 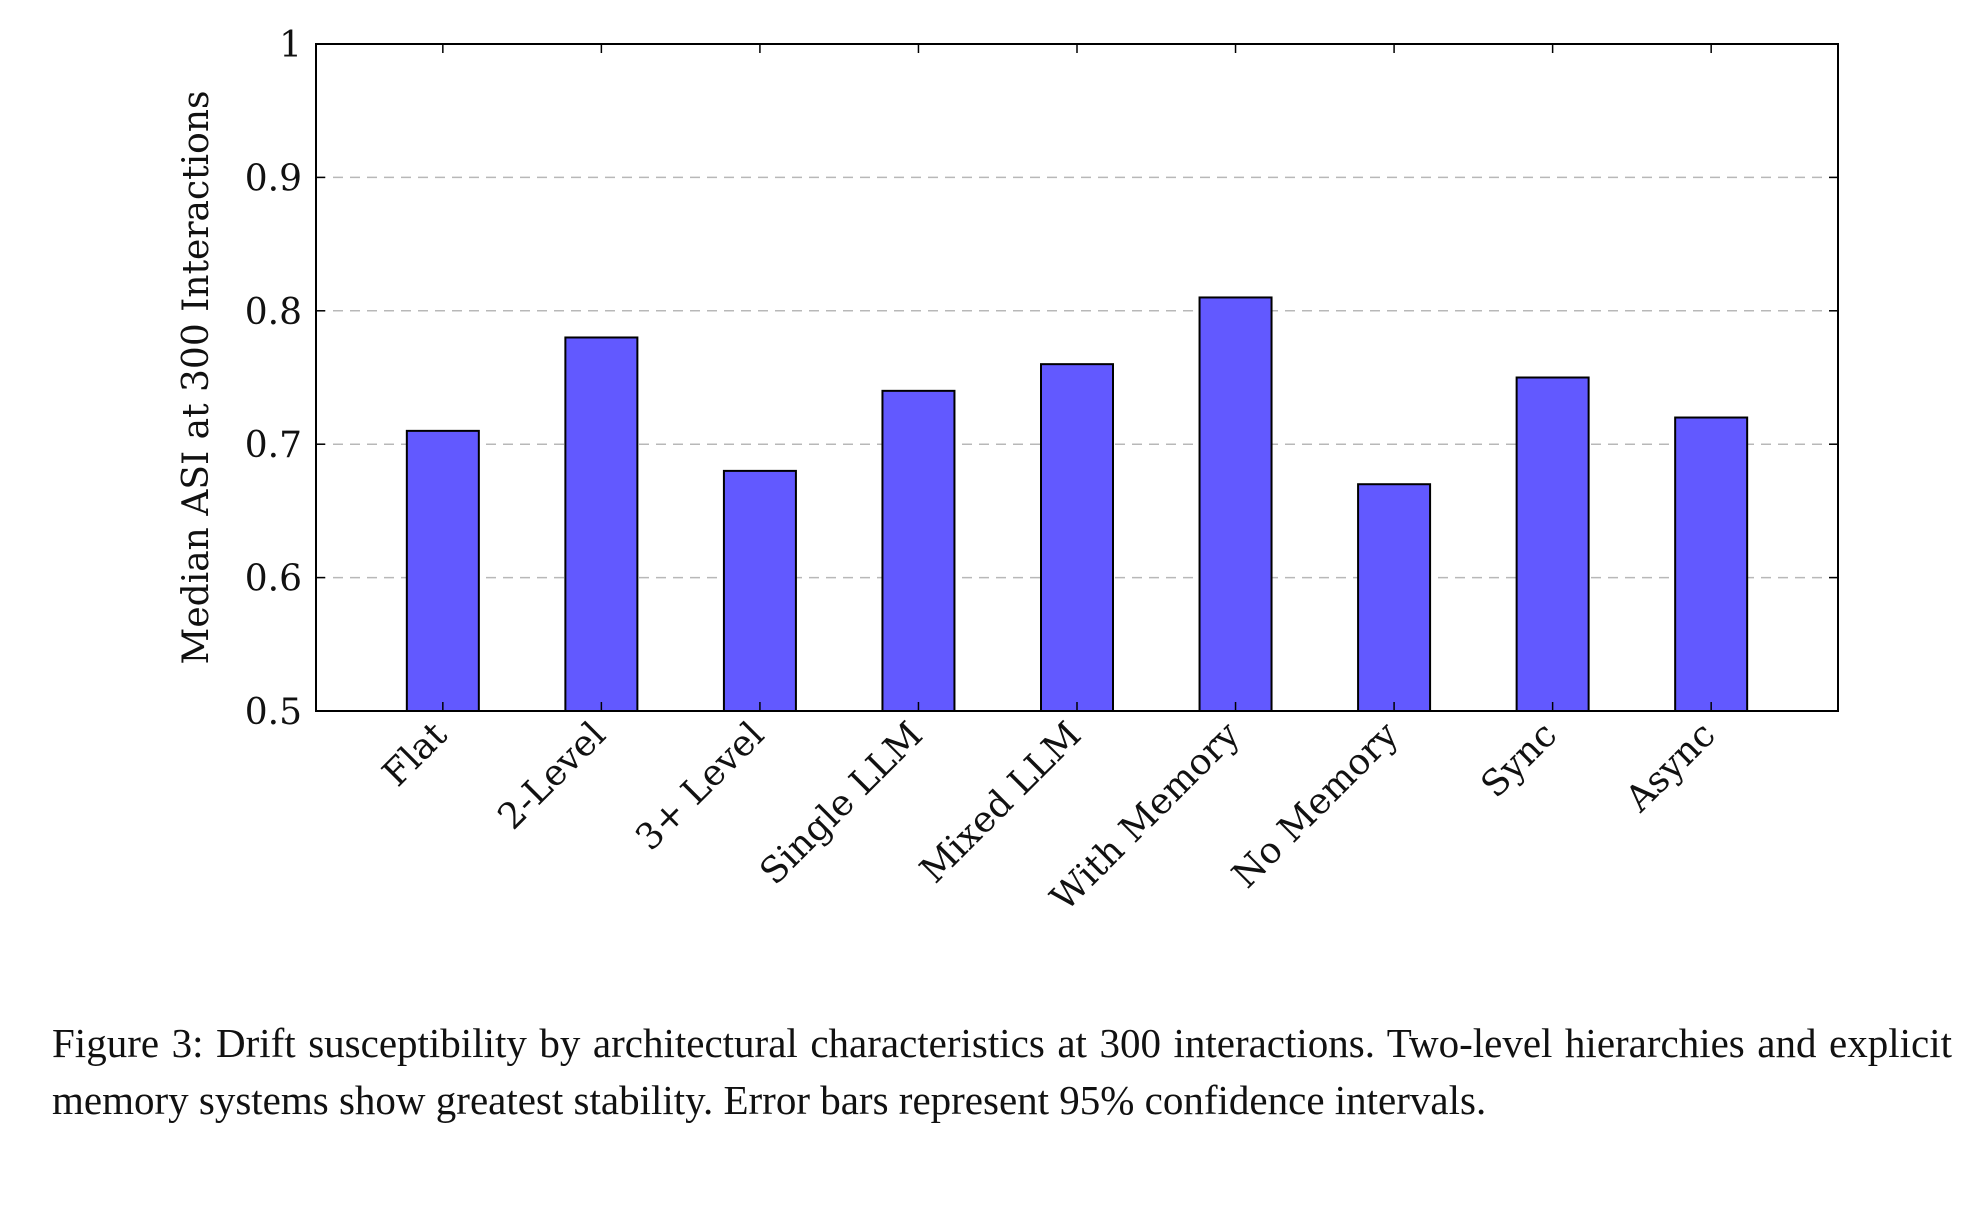 What do you see at coordinates (918, 550) in the screenshot?
I see `bar-single-llm` at bounding box center [918, 550].